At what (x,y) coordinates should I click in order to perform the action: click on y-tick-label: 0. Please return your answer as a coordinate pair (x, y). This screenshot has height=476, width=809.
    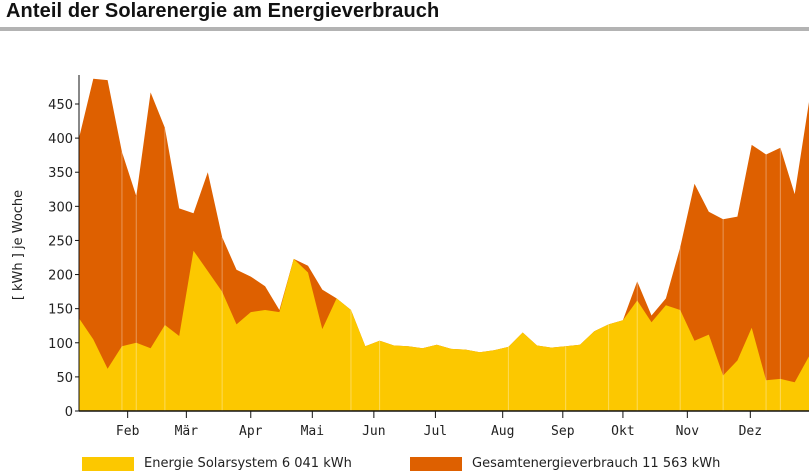
    Looking at the image, I should click on (69, 412).